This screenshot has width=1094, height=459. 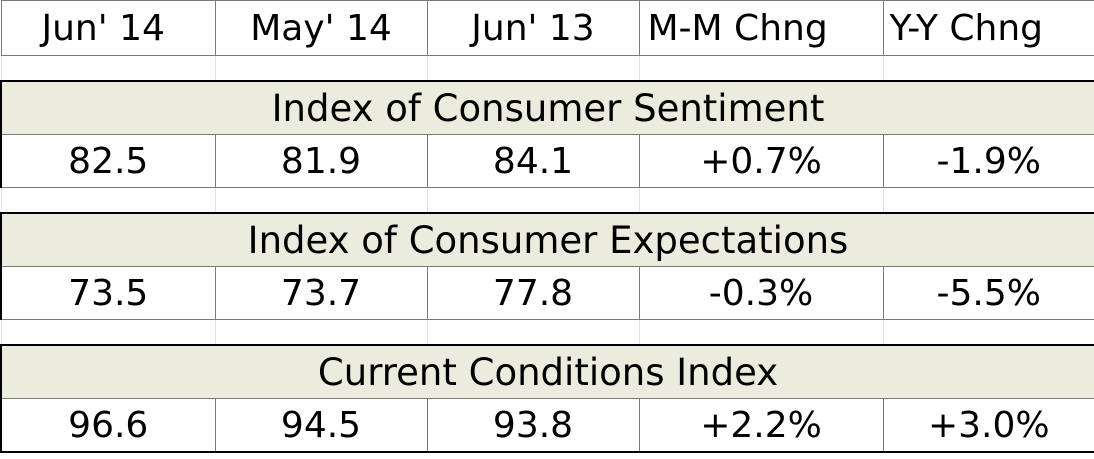 What do you see at coordinates (321, 293) in the screenshot?
I see `value-may-14: 73.7` at bounding box center [321, 293].